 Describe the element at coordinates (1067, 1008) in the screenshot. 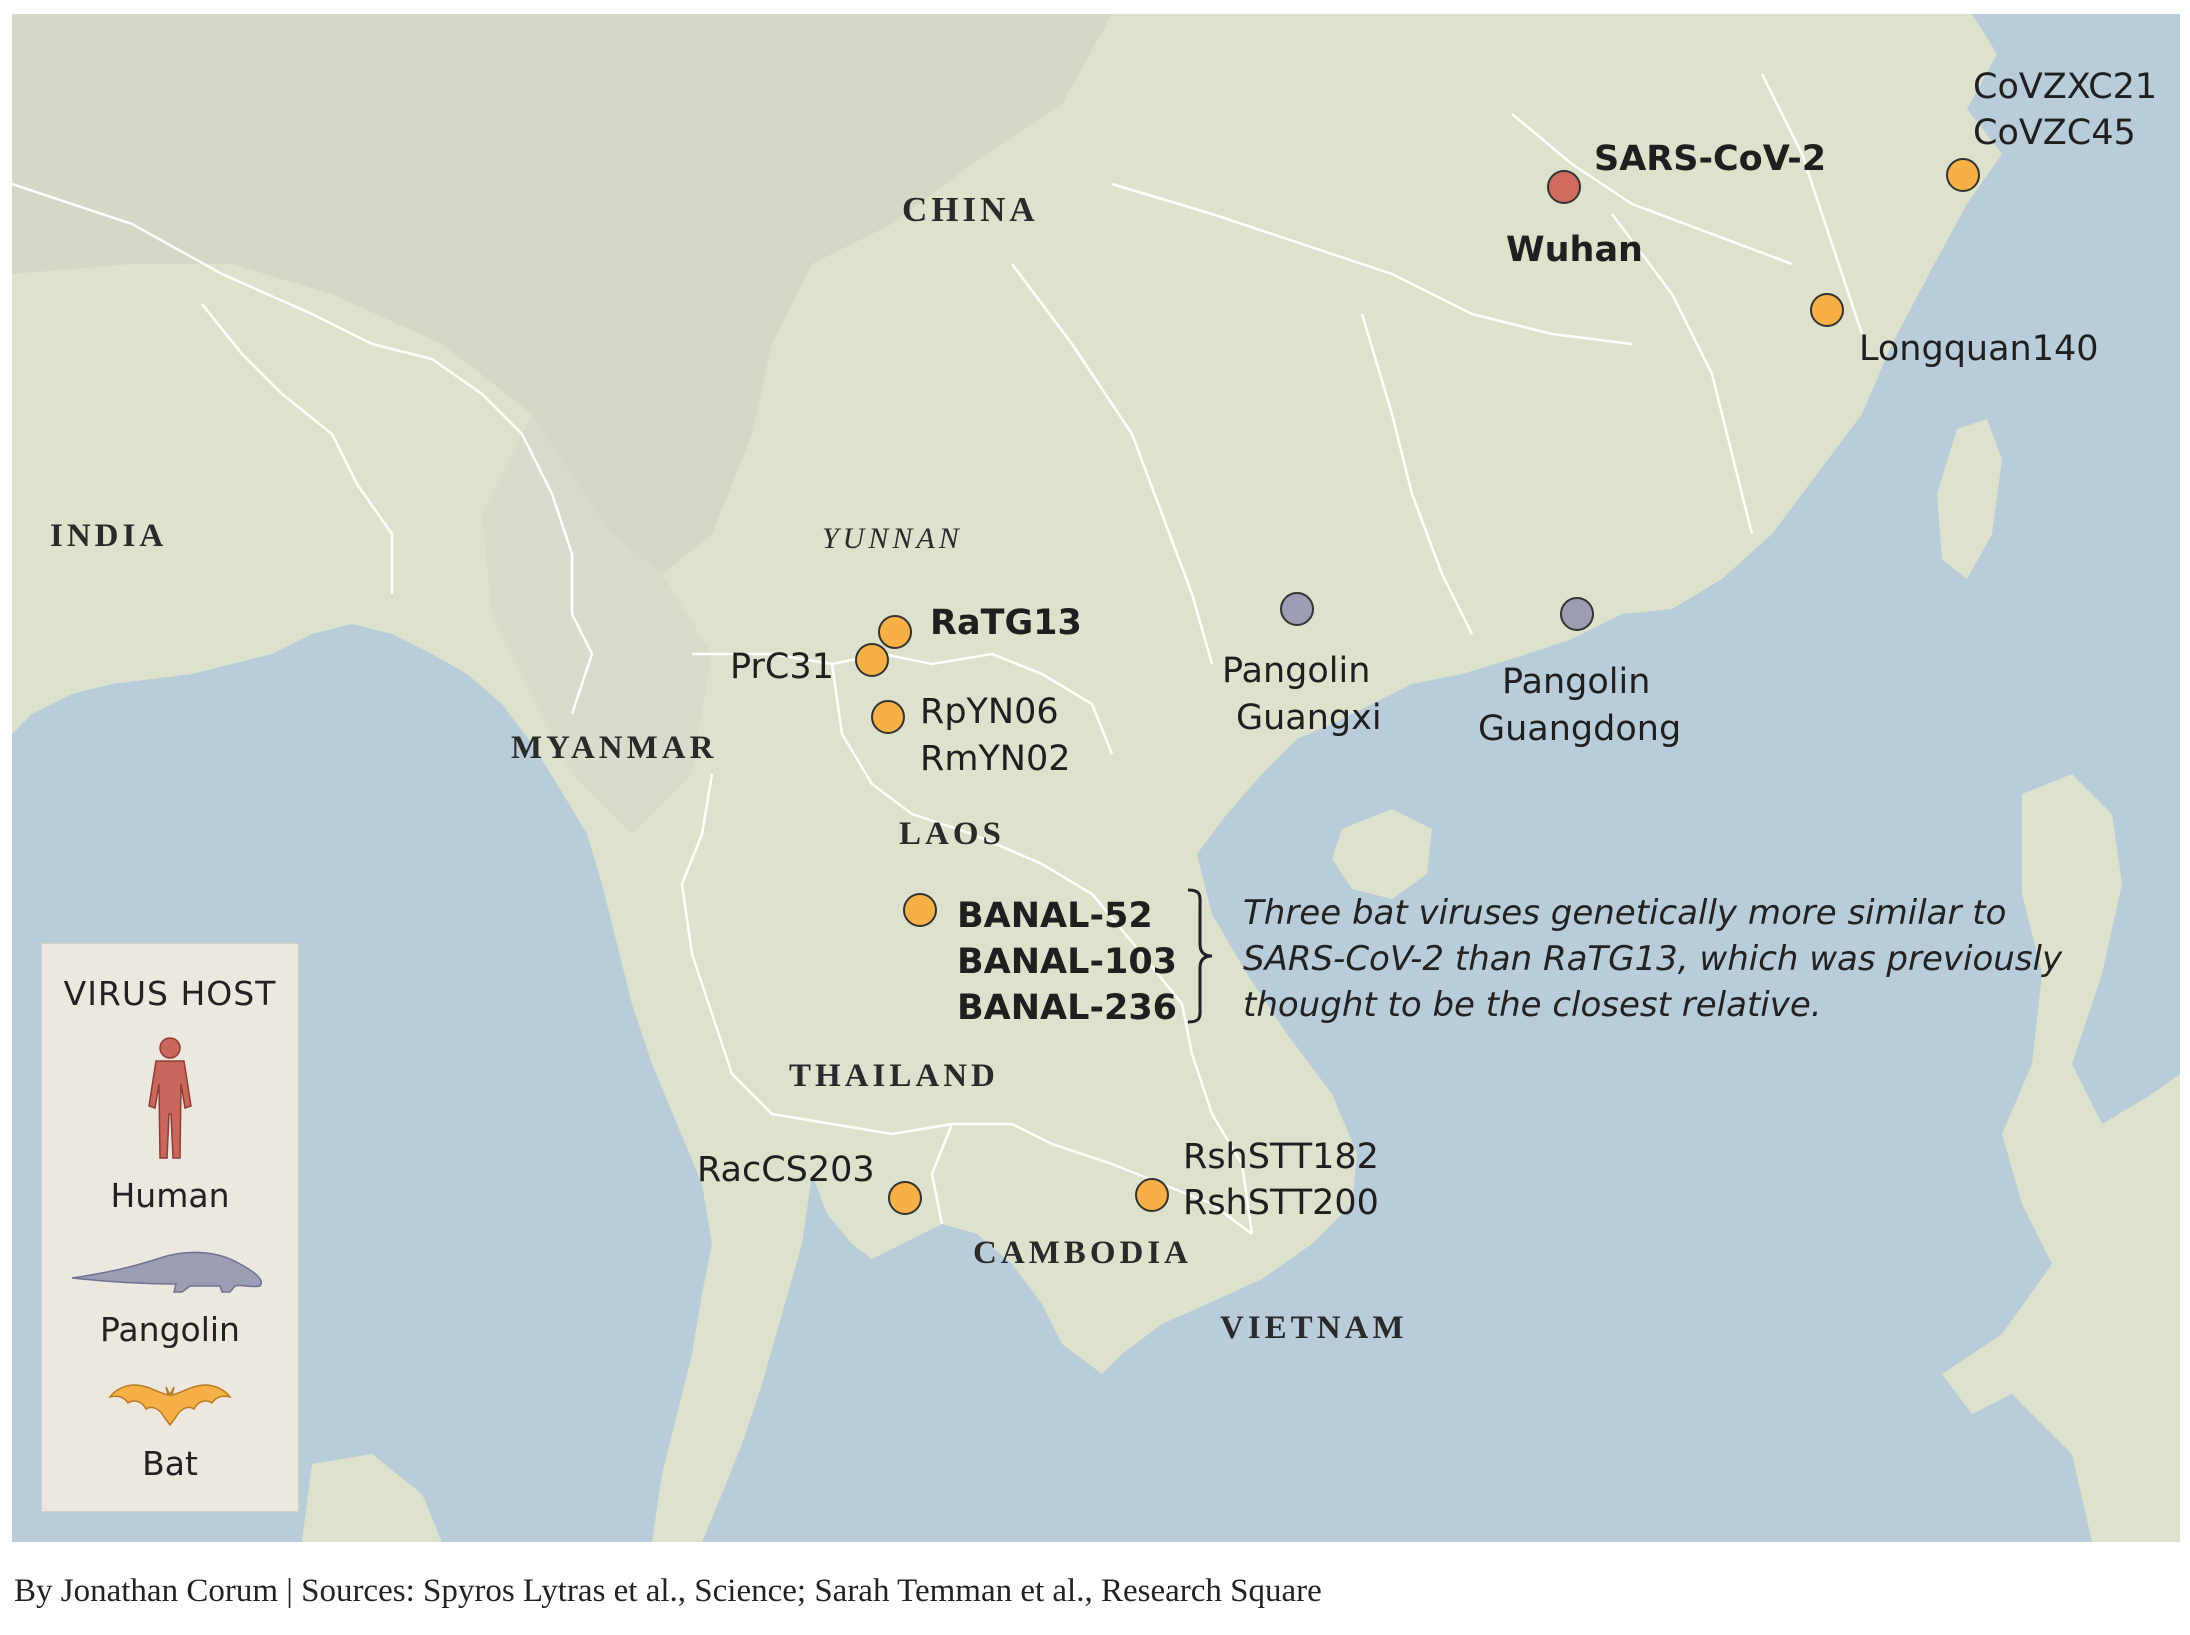

I see `virus-label-banal-236: BANAL-236` at that location.